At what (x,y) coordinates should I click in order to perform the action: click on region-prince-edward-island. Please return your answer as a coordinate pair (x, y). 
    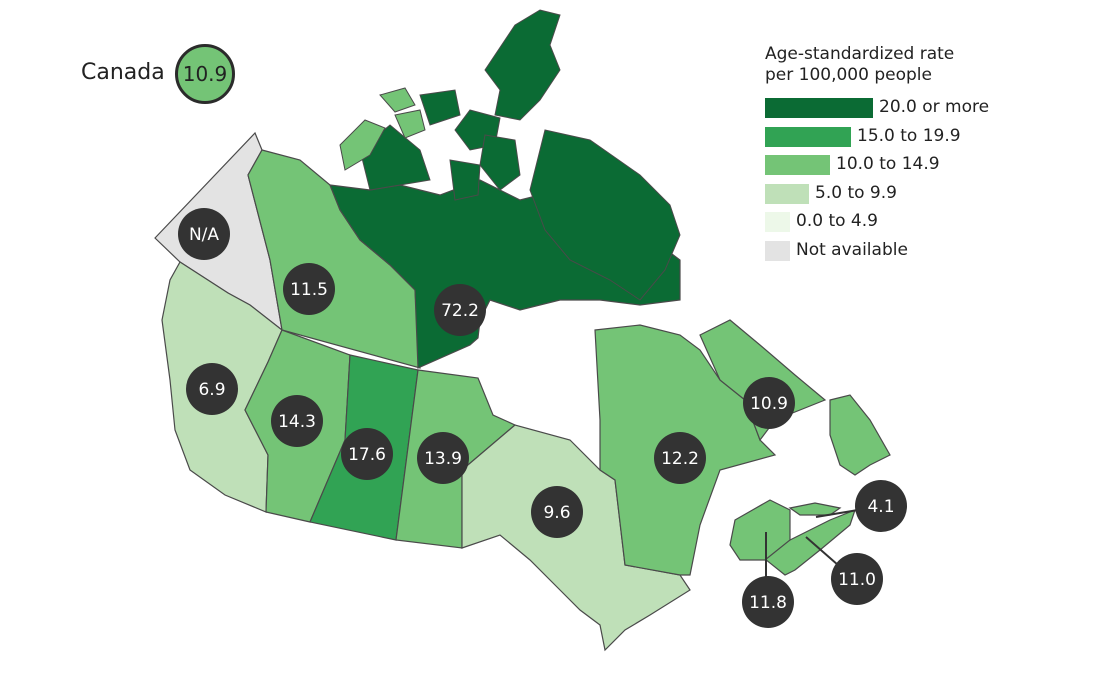
    Looking at the image, I should click on (815, 509).